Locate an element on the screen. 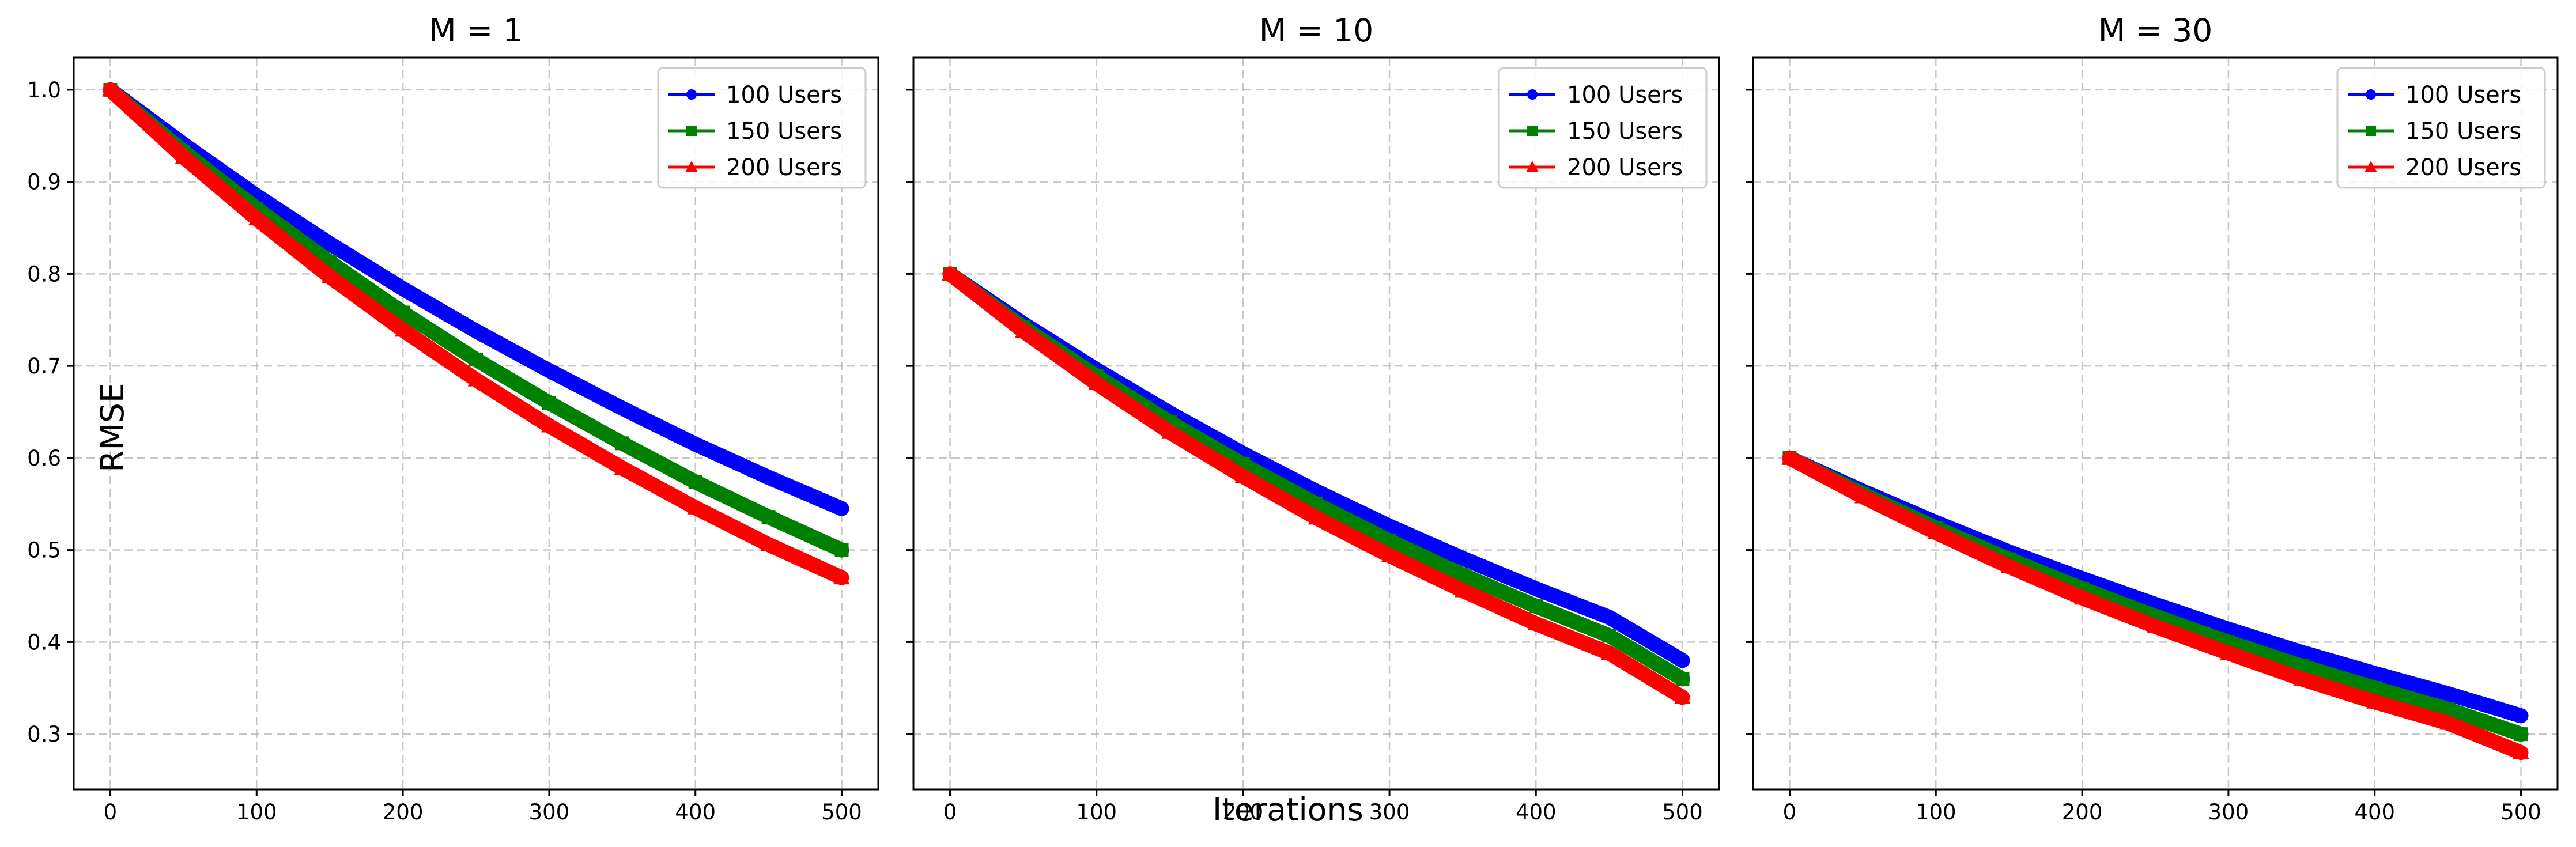 This screenshot has height=847, width=2576. y-tick-label: 0.6 is located at coordinates (44, 458).